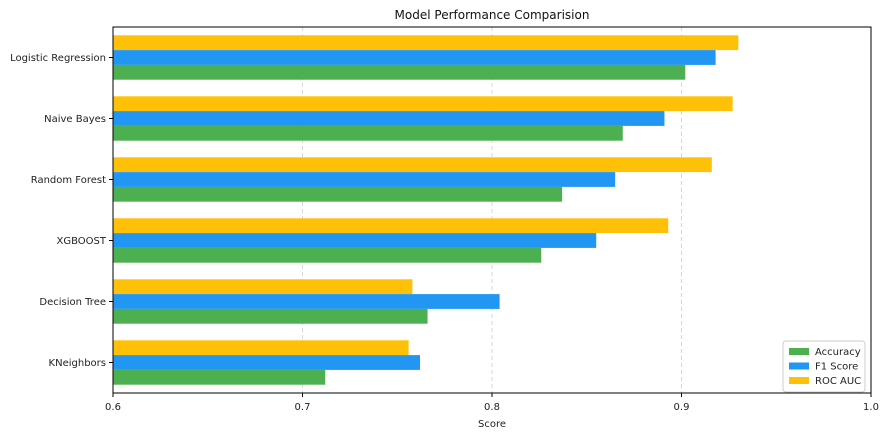 This screenshot has height=436, width=880. I want to click on y-tick-label: Naive Bayes, so click(75, 119).